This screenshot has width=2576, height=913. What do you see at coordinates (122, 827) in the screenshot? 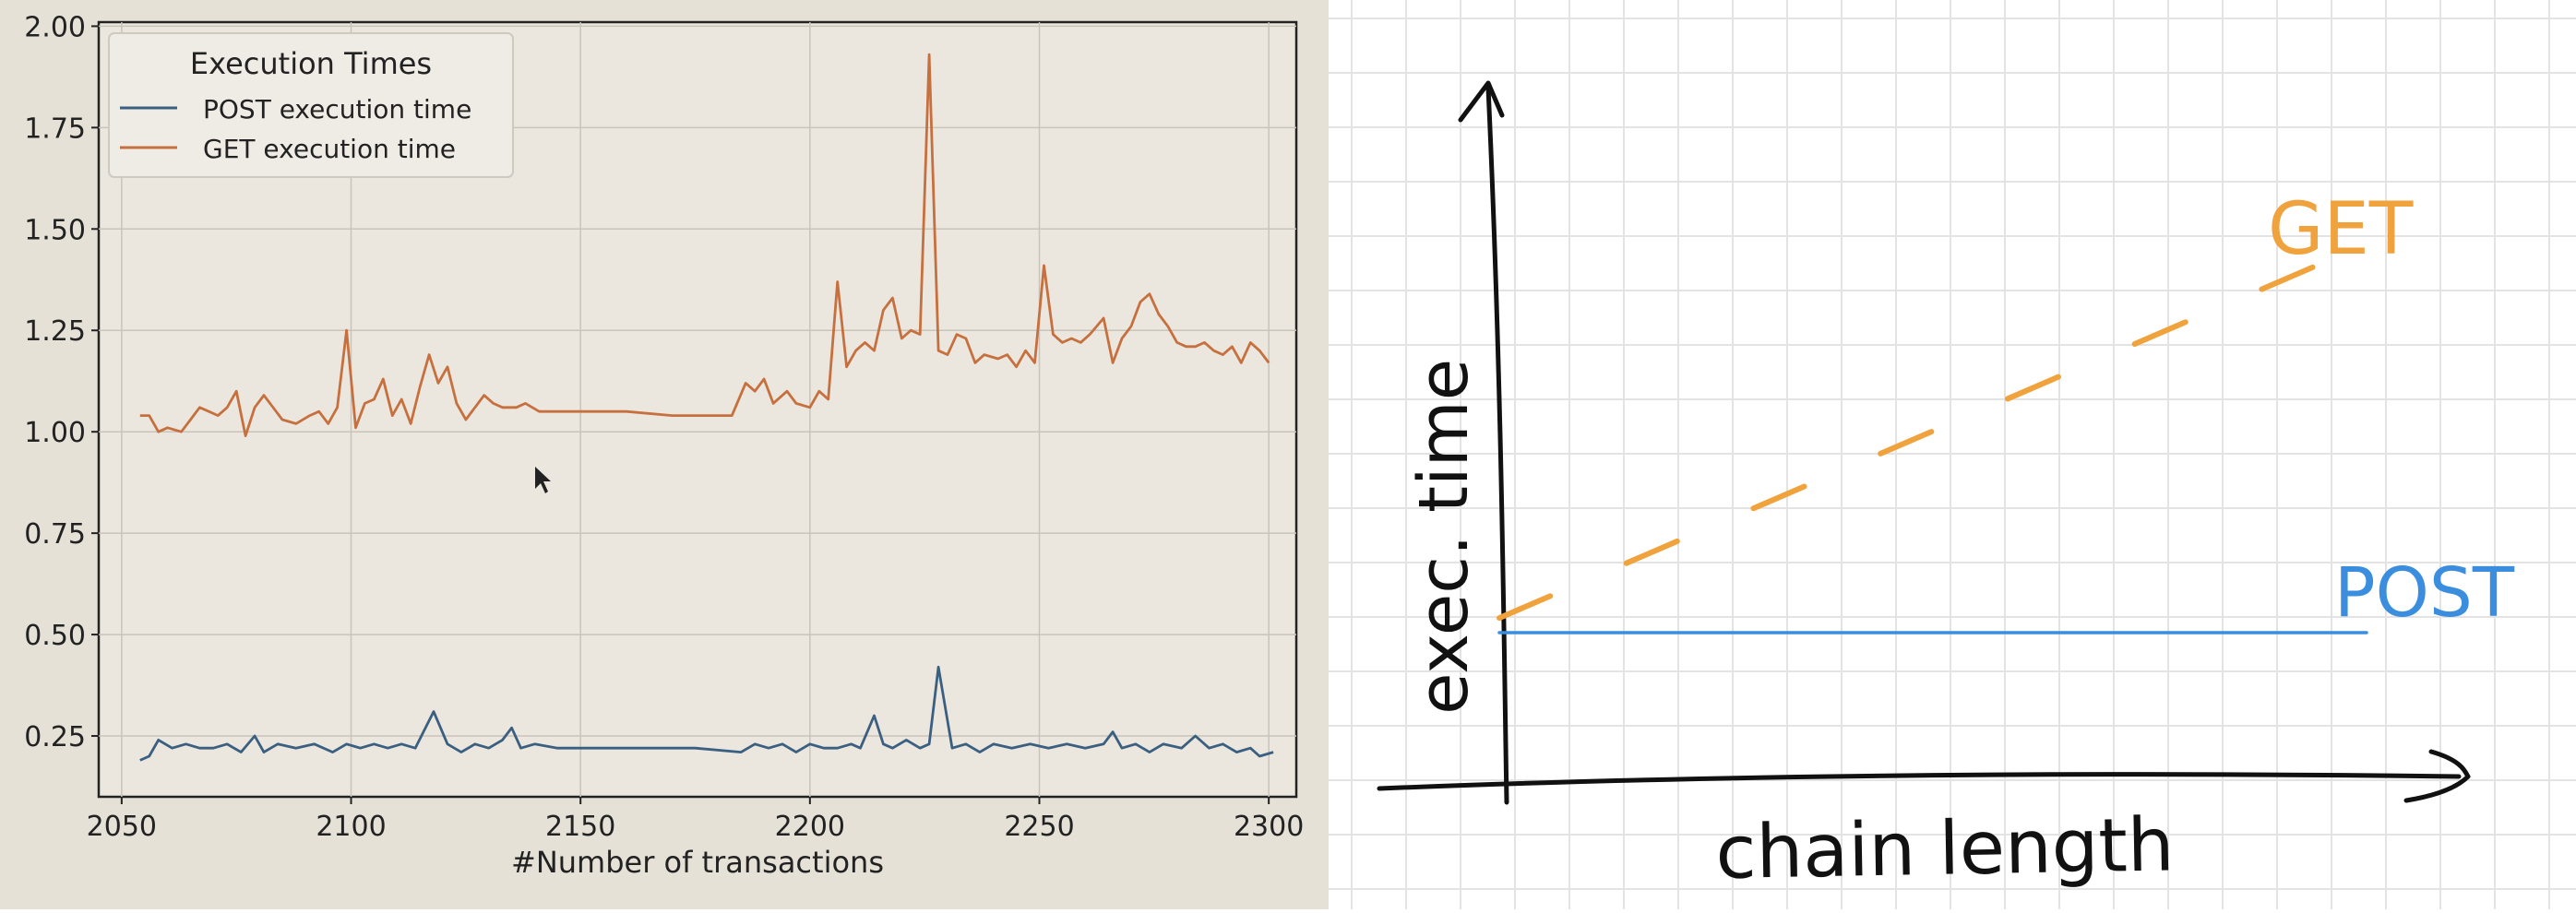
I see `x-tick-label: 2050` at bounding box center [122, 827].